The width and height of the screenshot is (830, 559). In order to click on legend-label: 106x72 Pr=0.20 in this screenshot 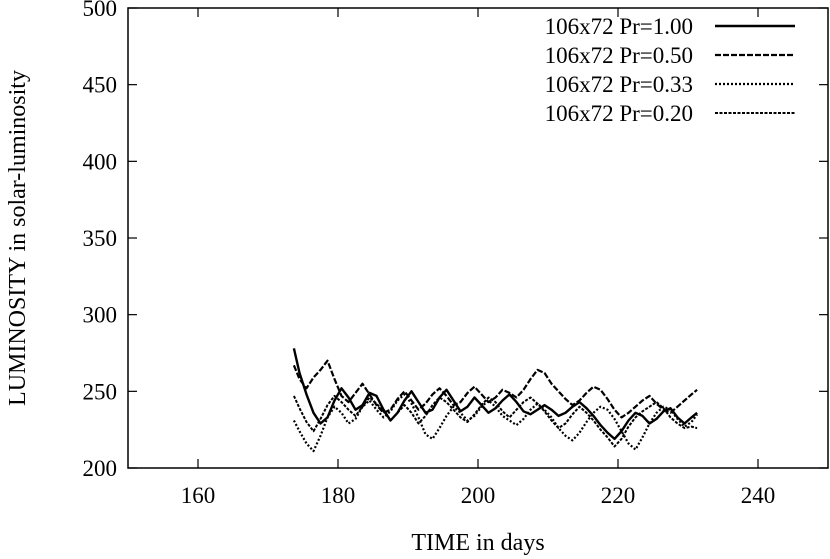, I will do `click(619, 113)`.